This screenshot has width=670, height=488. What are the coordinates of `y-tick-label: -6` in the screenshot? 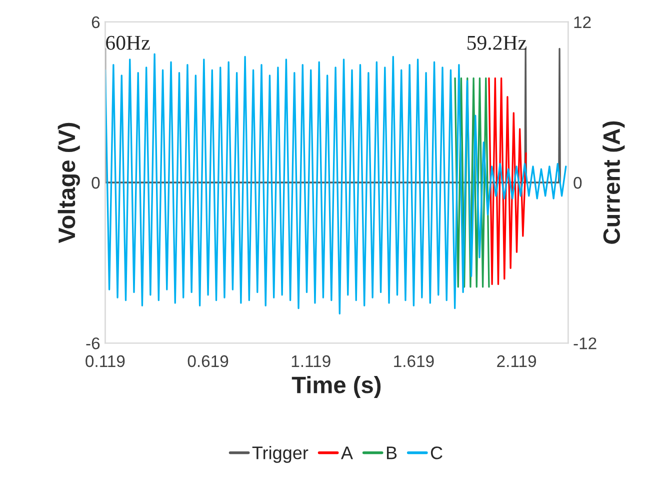 It's located at (93, 343).